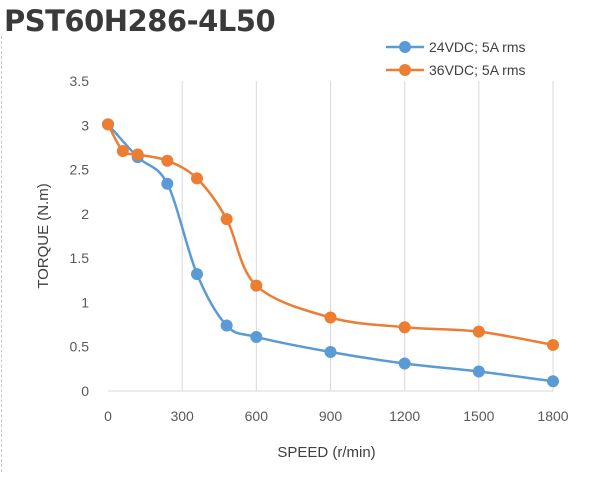 This screenshot has width=596, height=479. Describe the element at coordinates (43, 236) in the screenshot. I see `y-axis-label: TORQUE (N.m)` at that location.